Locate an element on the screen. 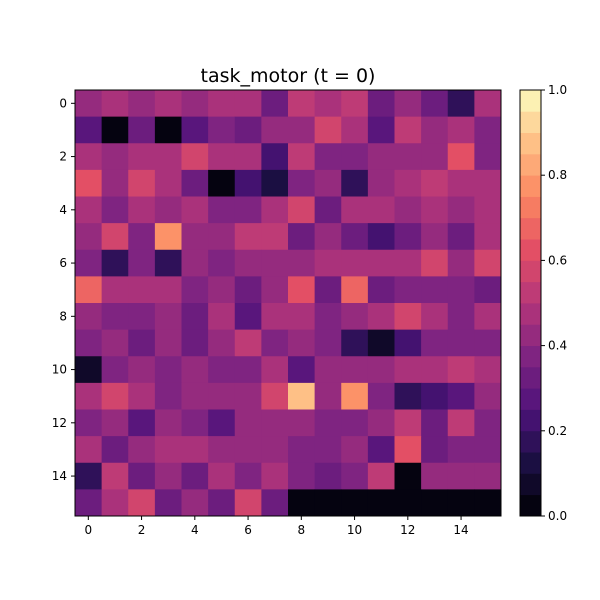 The image size is (600, 600). x-tick-label: 8 is located at coordinates (301, 530).